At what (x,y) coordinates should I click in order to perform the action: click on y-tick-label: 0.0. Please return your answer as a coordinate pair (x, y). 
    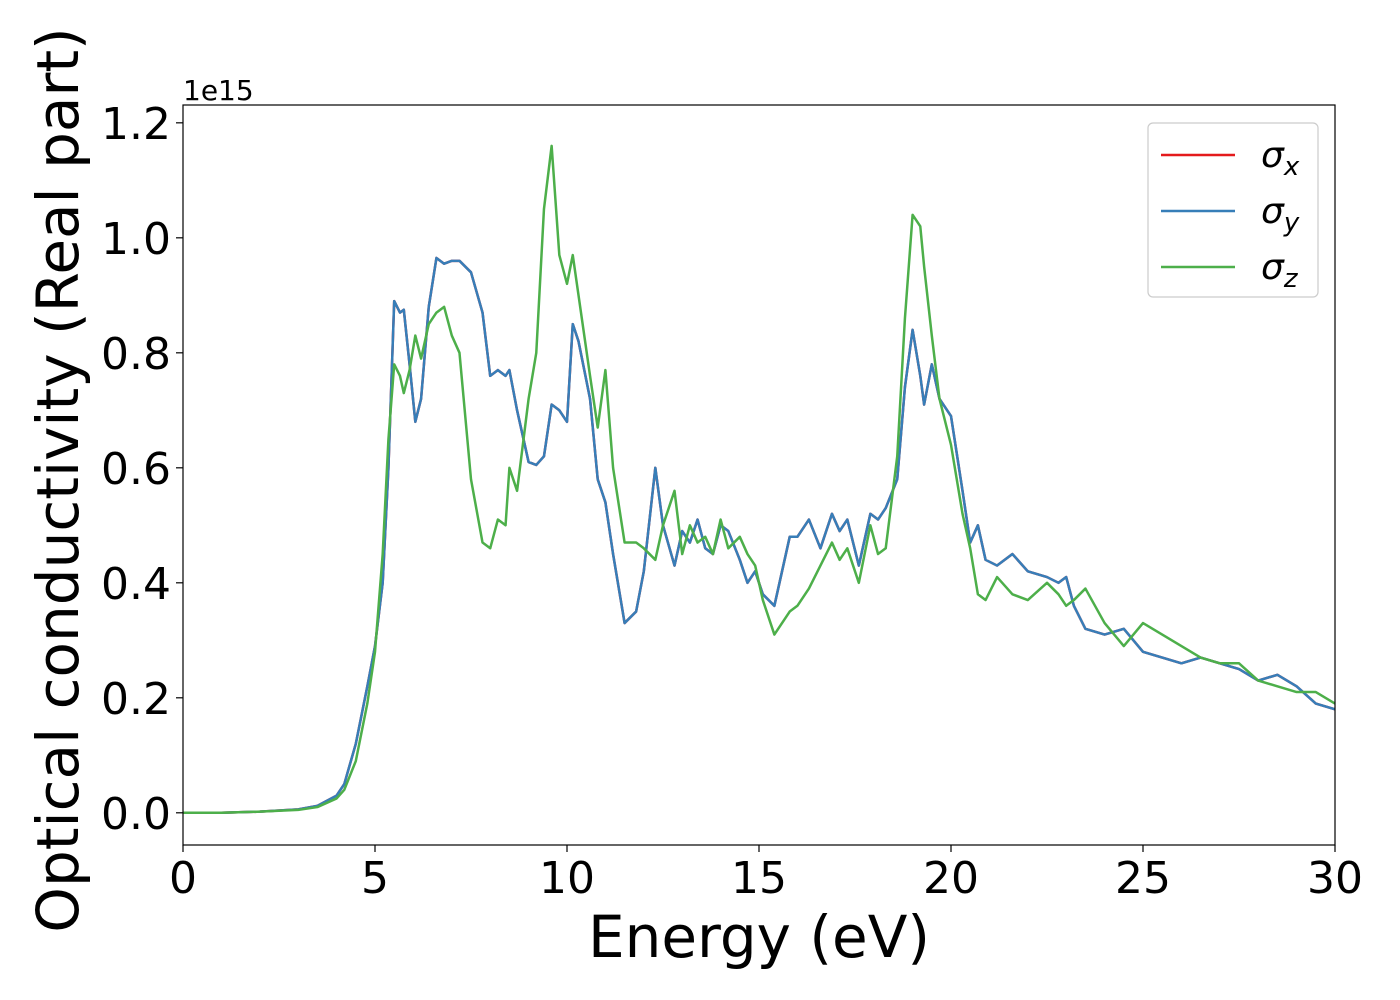
    Looking at the image, I should click on (136, 814).